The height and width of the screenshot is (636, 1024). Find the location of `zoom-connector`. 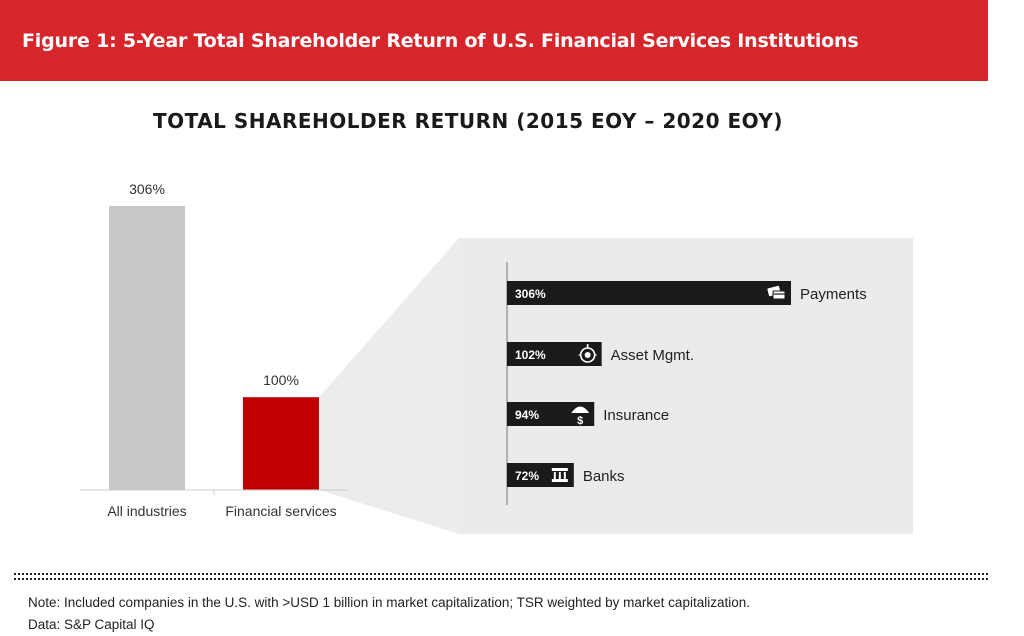

zoom-connector is located at coordinates (389, 386).